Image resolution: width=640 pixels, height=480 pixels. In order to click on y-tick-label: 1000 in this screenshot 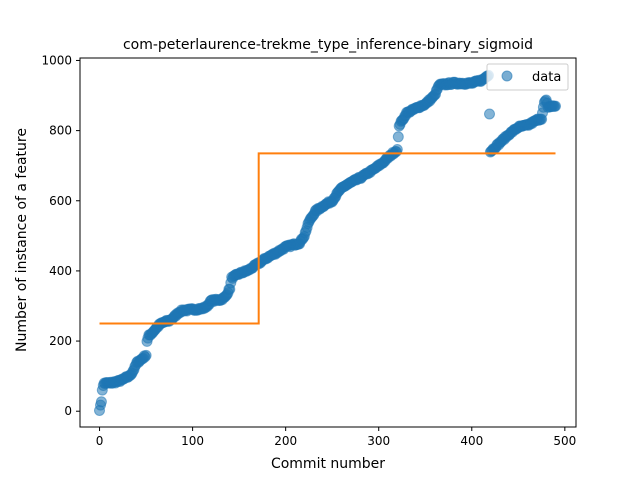, I will do `click(56, 60)`.